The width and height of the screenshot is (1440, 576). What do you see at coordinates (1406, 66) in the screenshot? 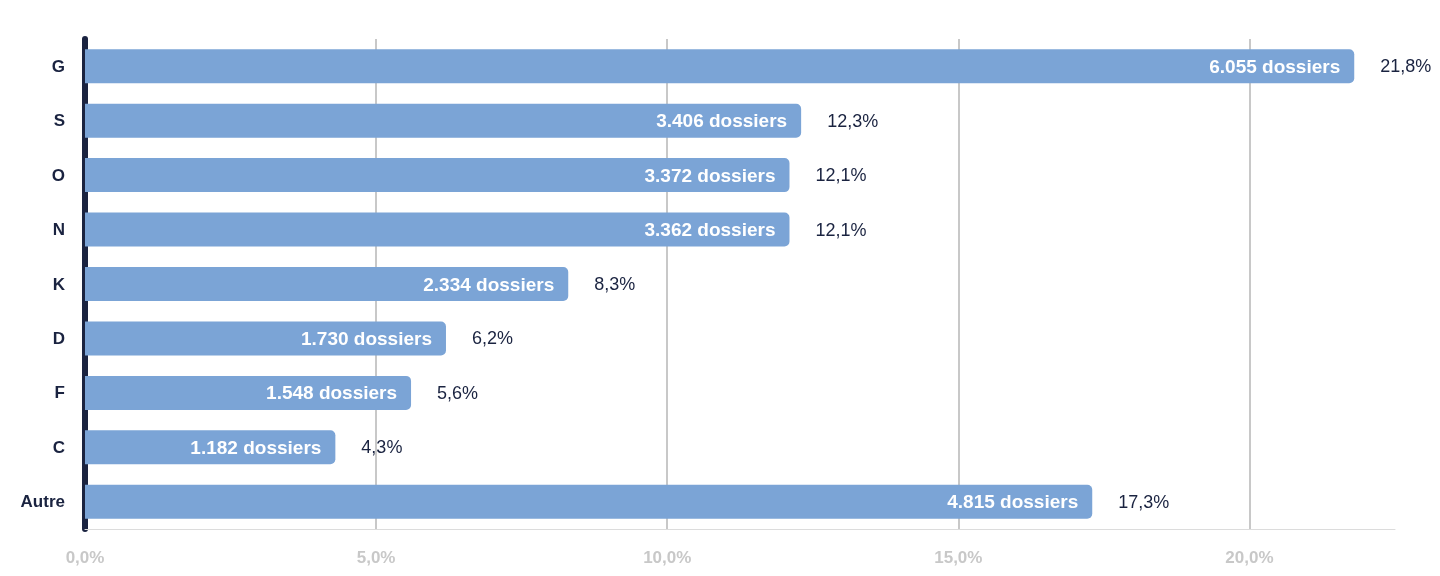
I see `data-label: 21,8%` at bounding box center [1406, 66].